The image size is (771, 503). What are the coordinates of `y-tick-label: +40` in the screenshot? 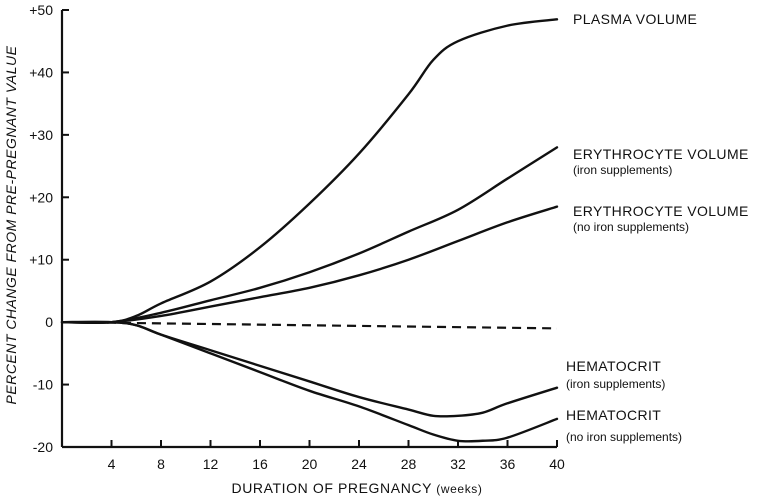 It's located at (41, 72).